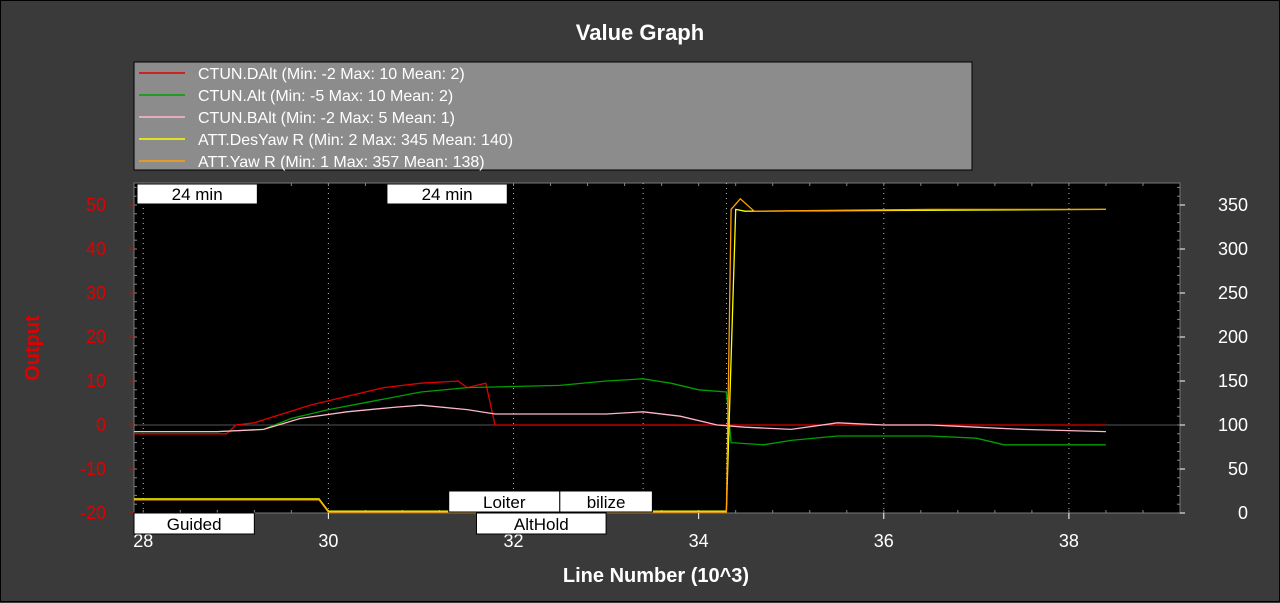  What do you see at coordinates (884, 541) in the screenshot?
I see `x-tick-label: 36` at bounding box center [884, 541].